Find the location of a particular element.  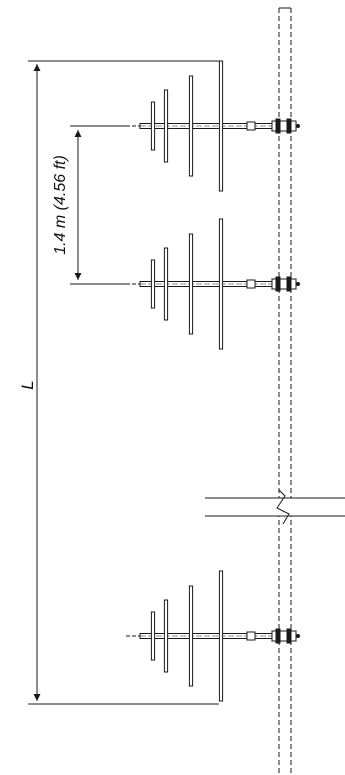

total-length-label: L is located at coordinates (27, 384).